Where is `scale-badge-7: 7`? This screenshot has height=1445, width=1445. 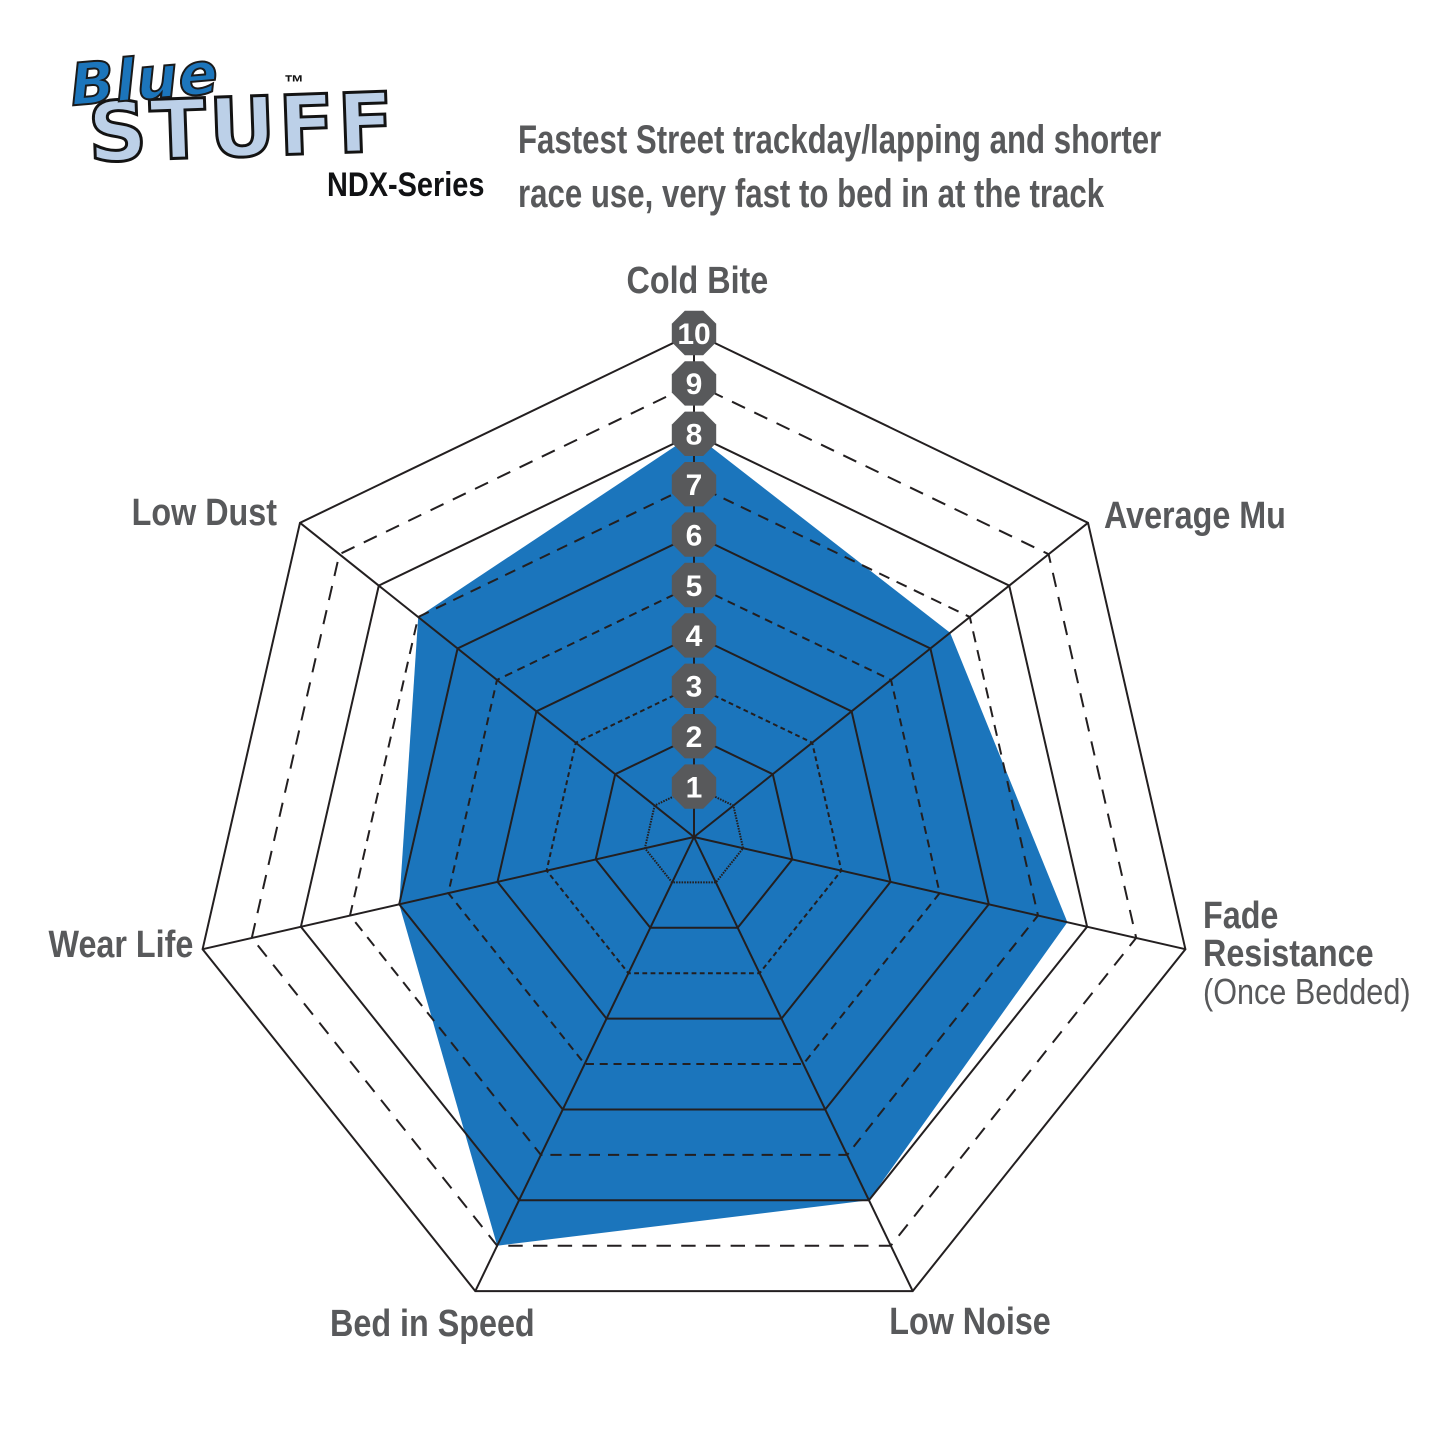 scale-badge-7: 7 is located at coordinates (694, 484).